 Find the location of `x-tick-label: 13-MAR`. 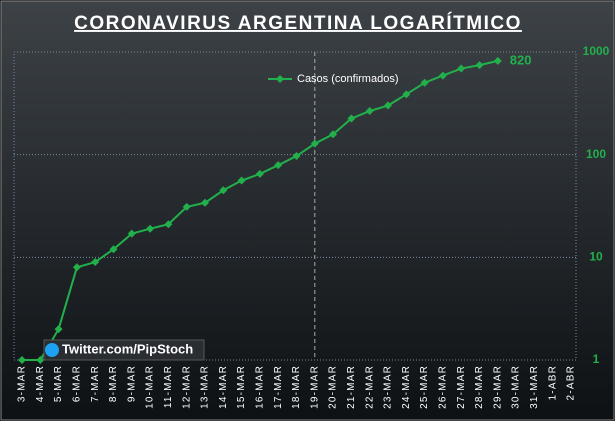

x-tick-label: 13-MAR is located at coordinates (205, 387).